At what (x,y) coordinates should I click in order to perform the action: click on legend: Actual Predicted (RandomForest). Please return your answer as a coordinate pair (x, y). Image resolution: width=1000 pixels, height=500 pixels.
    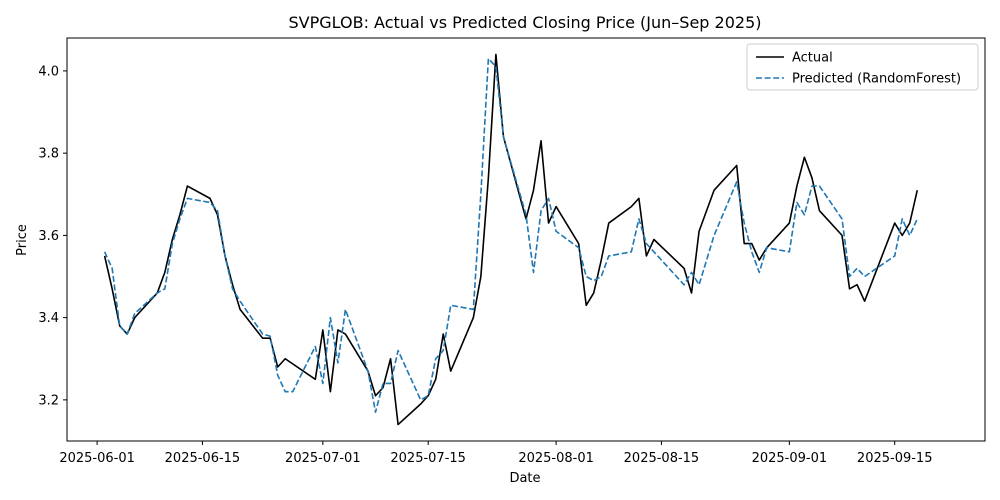
    Looking at the image, I should click on (862, 67).